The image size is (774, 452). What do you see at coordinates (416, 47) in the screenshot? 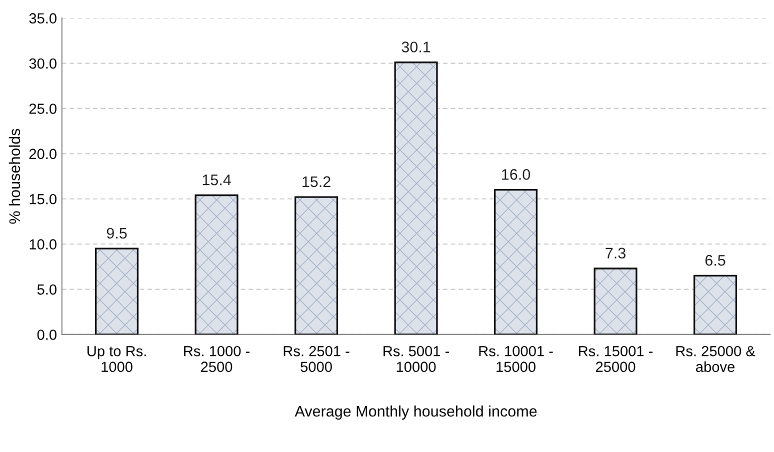
I see `data-label: 30.1` at bounding box center [416, 47].